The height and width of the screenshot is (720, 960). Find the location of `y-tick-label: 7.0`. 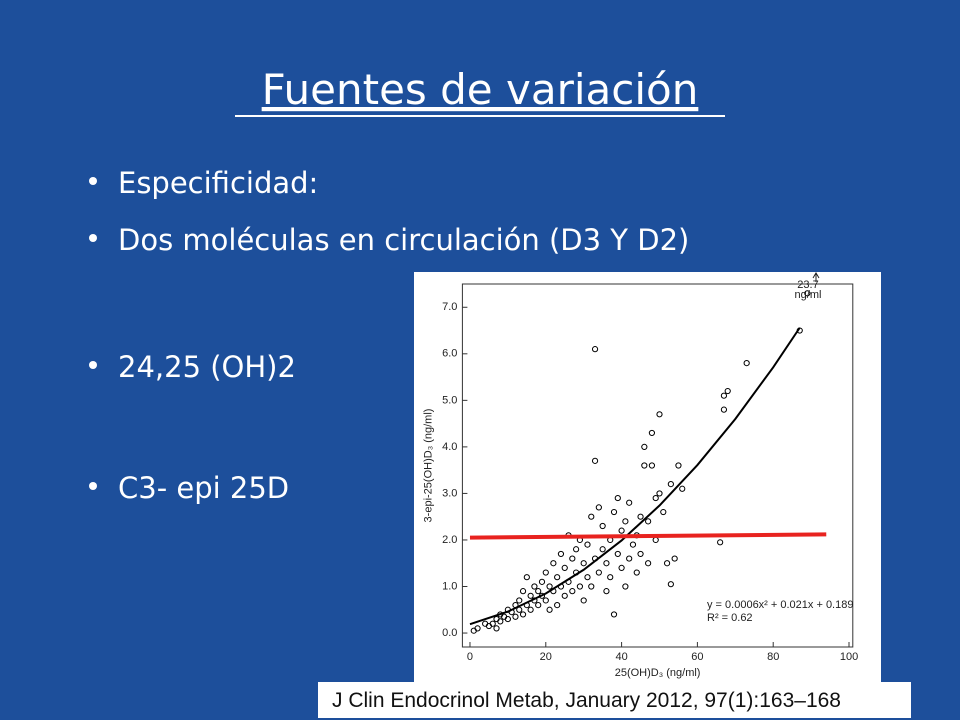

y-tick-label: 7.0 is located at coordinates (449, 307).